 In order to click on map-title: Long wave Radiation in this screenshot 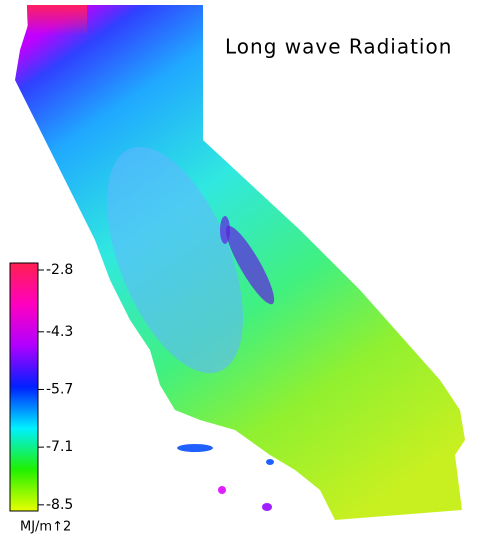, I will do `click(338, 47)`.